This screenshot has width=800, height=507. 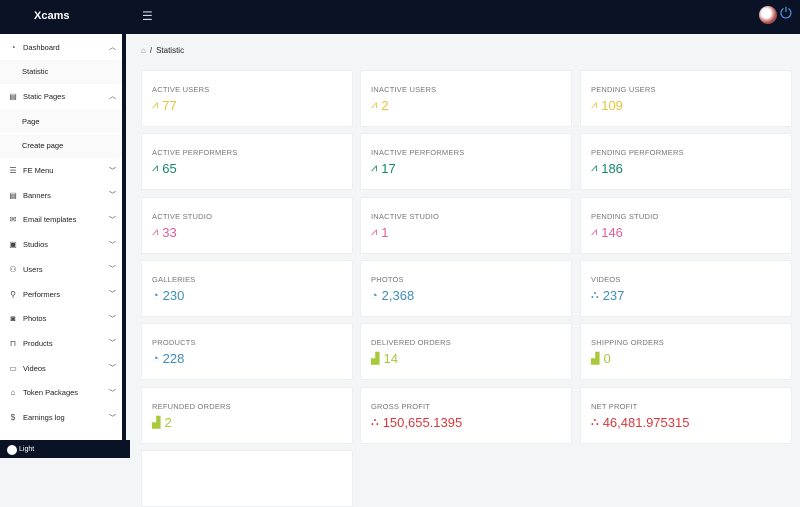 I want to click on sidebar-item-label: Users, so click(x=33, y=269).